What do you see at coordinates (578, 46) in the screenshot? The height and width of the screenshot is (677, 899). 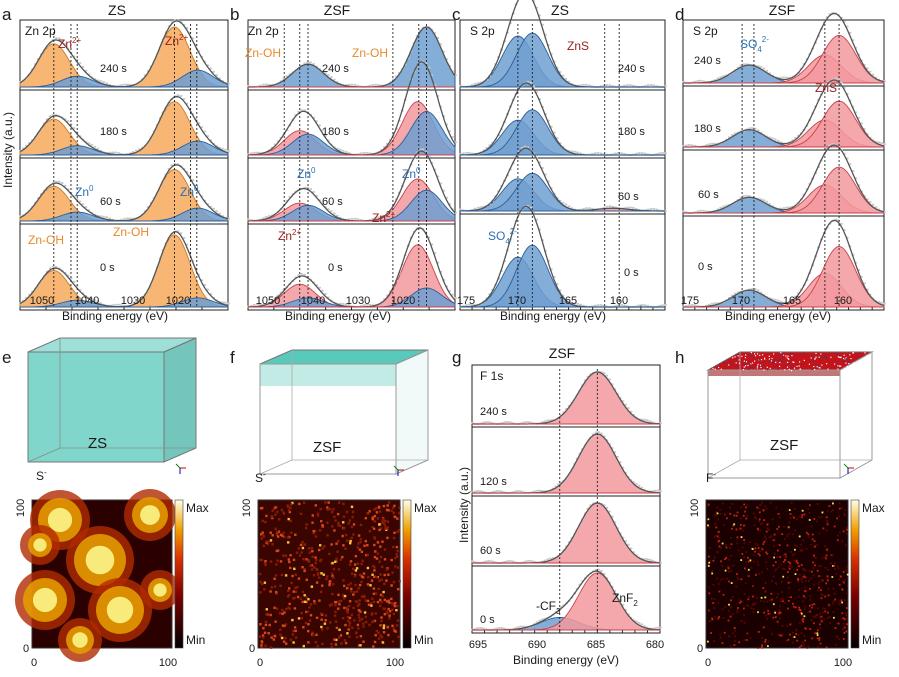 I see `panel-c-zns-label: ZnS` at bounding box center [578, 46].